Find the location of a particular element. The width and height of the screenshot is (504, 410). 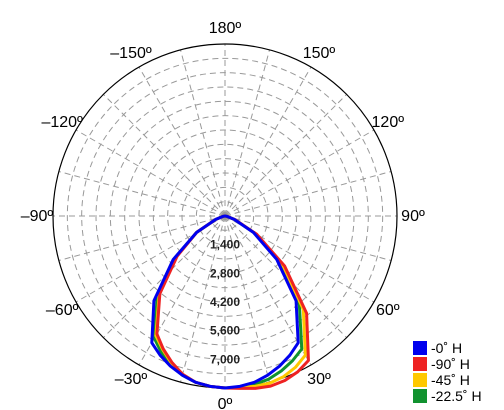

angle-tick-label: 60º is located at coordinates (388, 310).